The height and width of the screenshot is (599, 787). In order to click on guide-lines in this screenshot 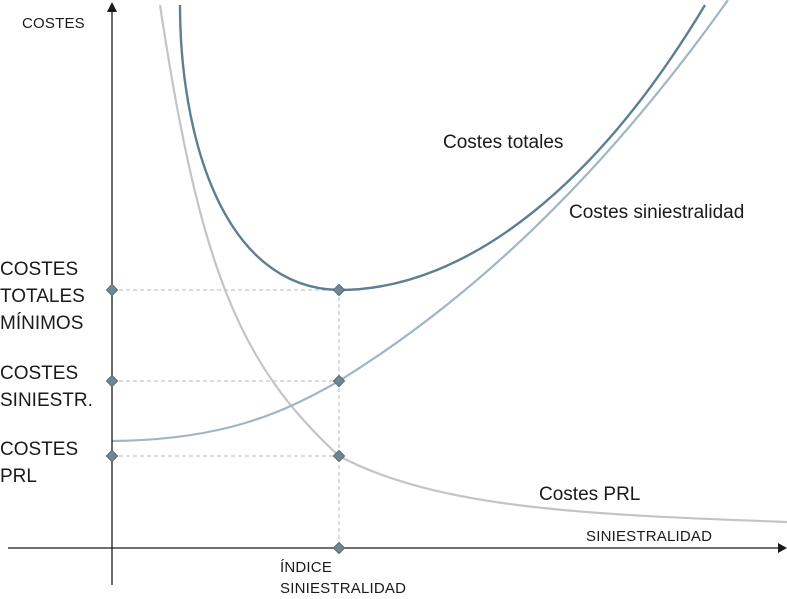, I will do `click(226, 418)`.